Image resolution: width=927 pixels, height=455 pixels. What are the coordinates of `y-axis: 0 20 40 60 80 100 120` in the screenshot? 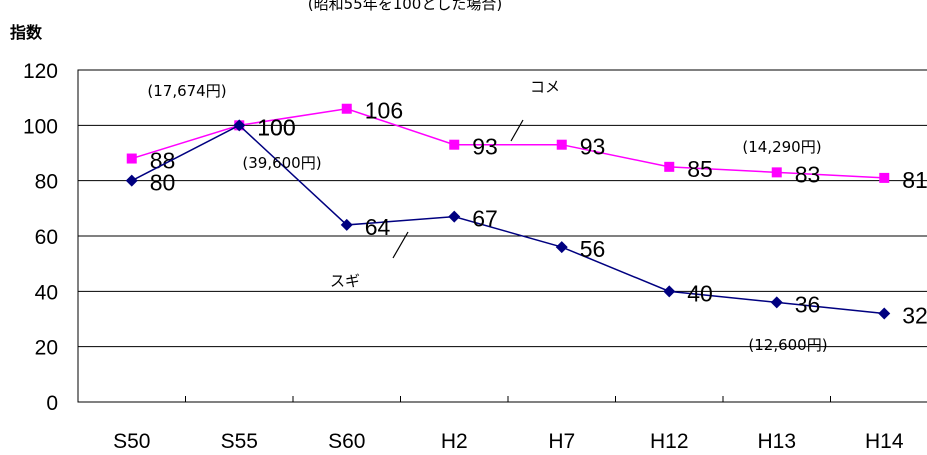 It's located at (40, 237).